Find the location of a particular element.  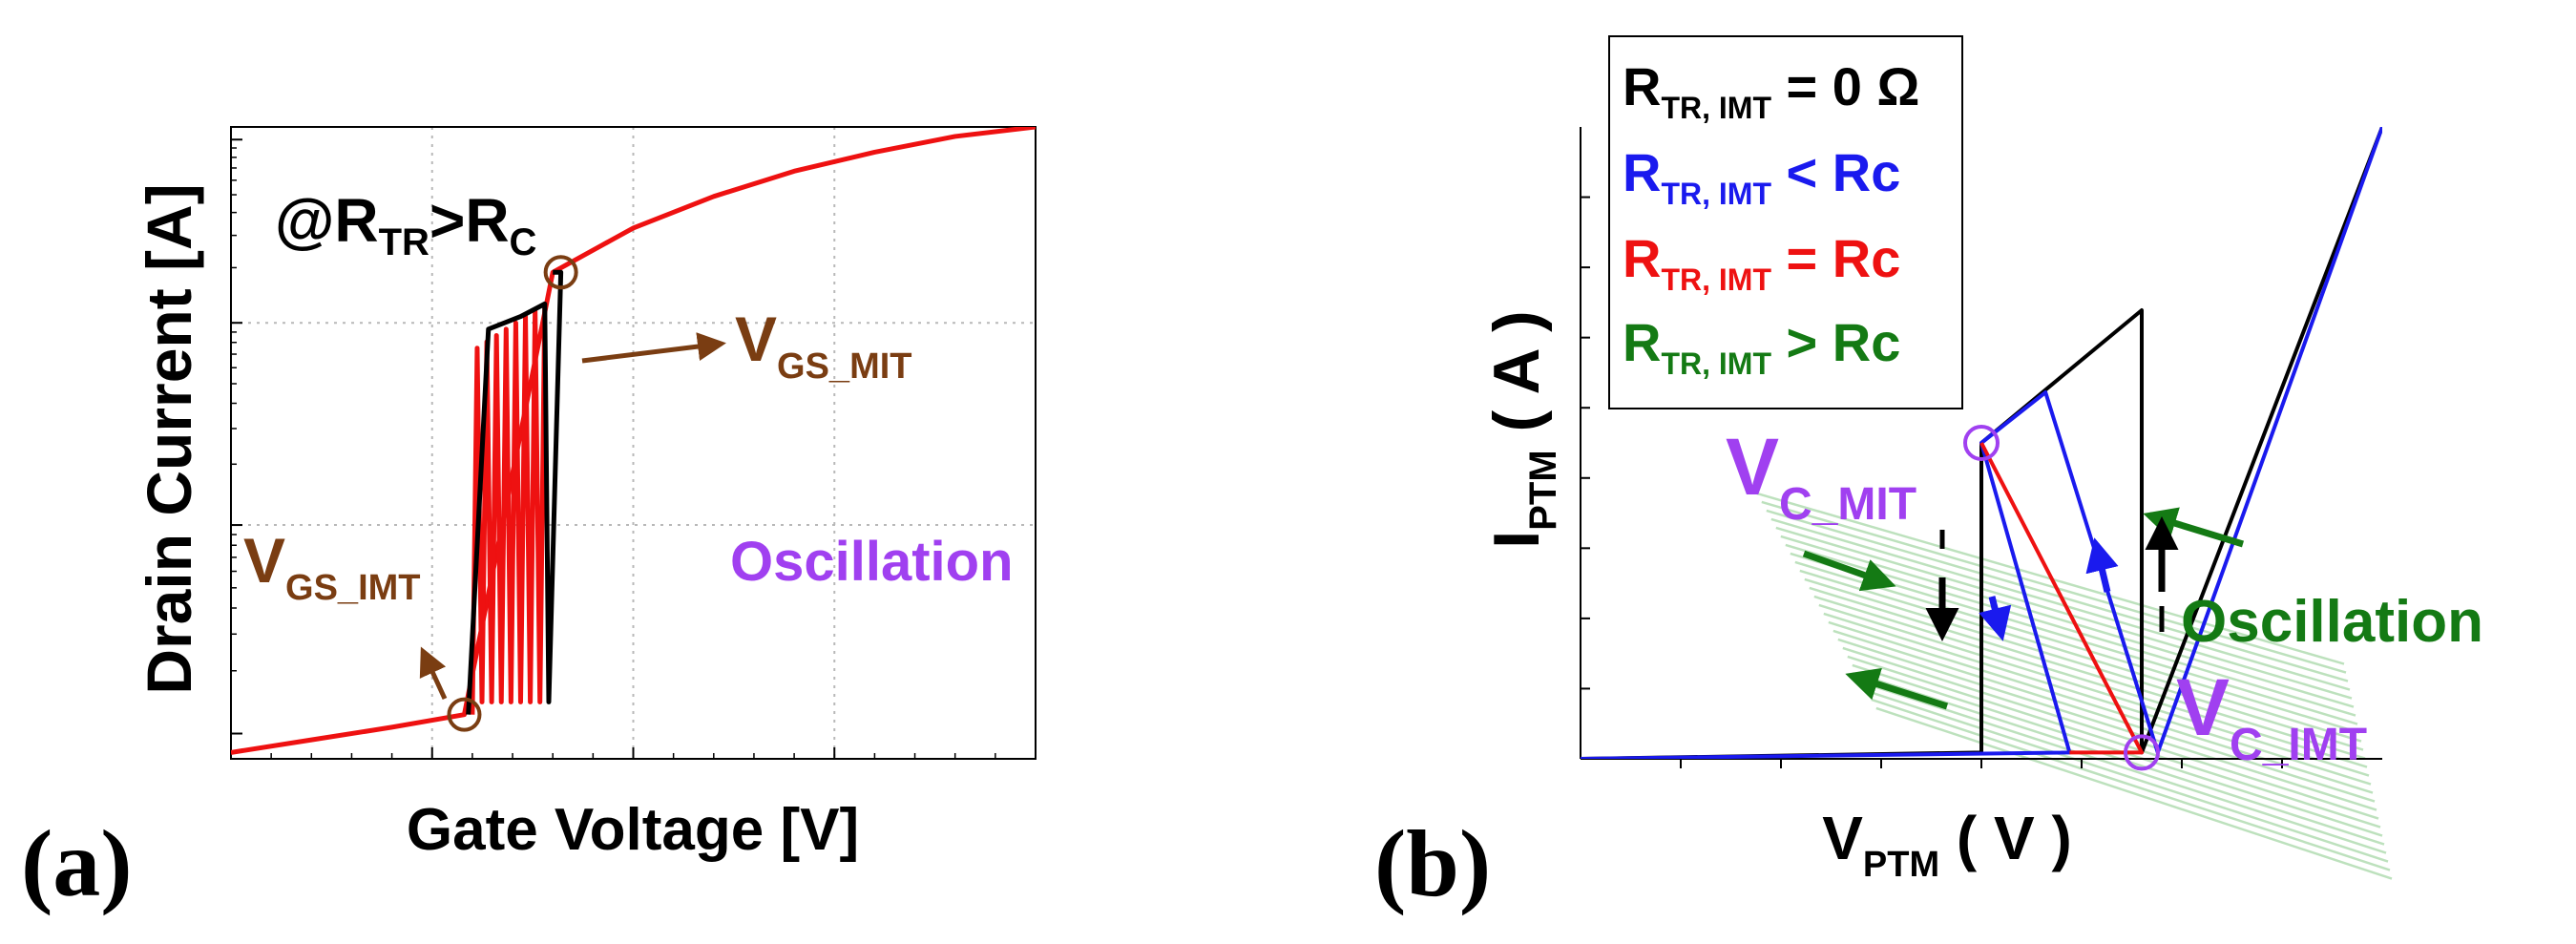

vgs-mit-label: VGS_MIT is located at coordinates (823, 345).